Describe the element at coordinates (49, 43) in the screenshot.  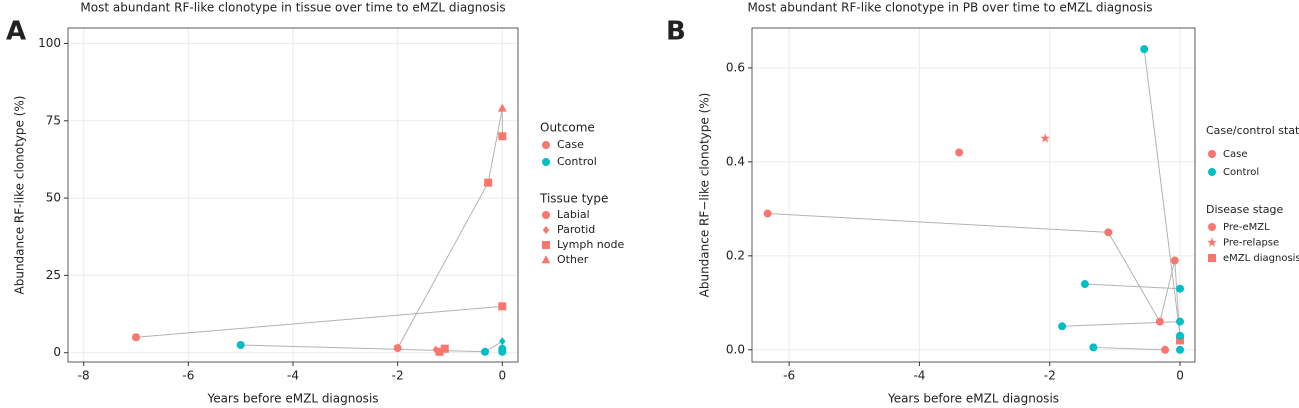
I see `y-tick-label: 100` at that location.